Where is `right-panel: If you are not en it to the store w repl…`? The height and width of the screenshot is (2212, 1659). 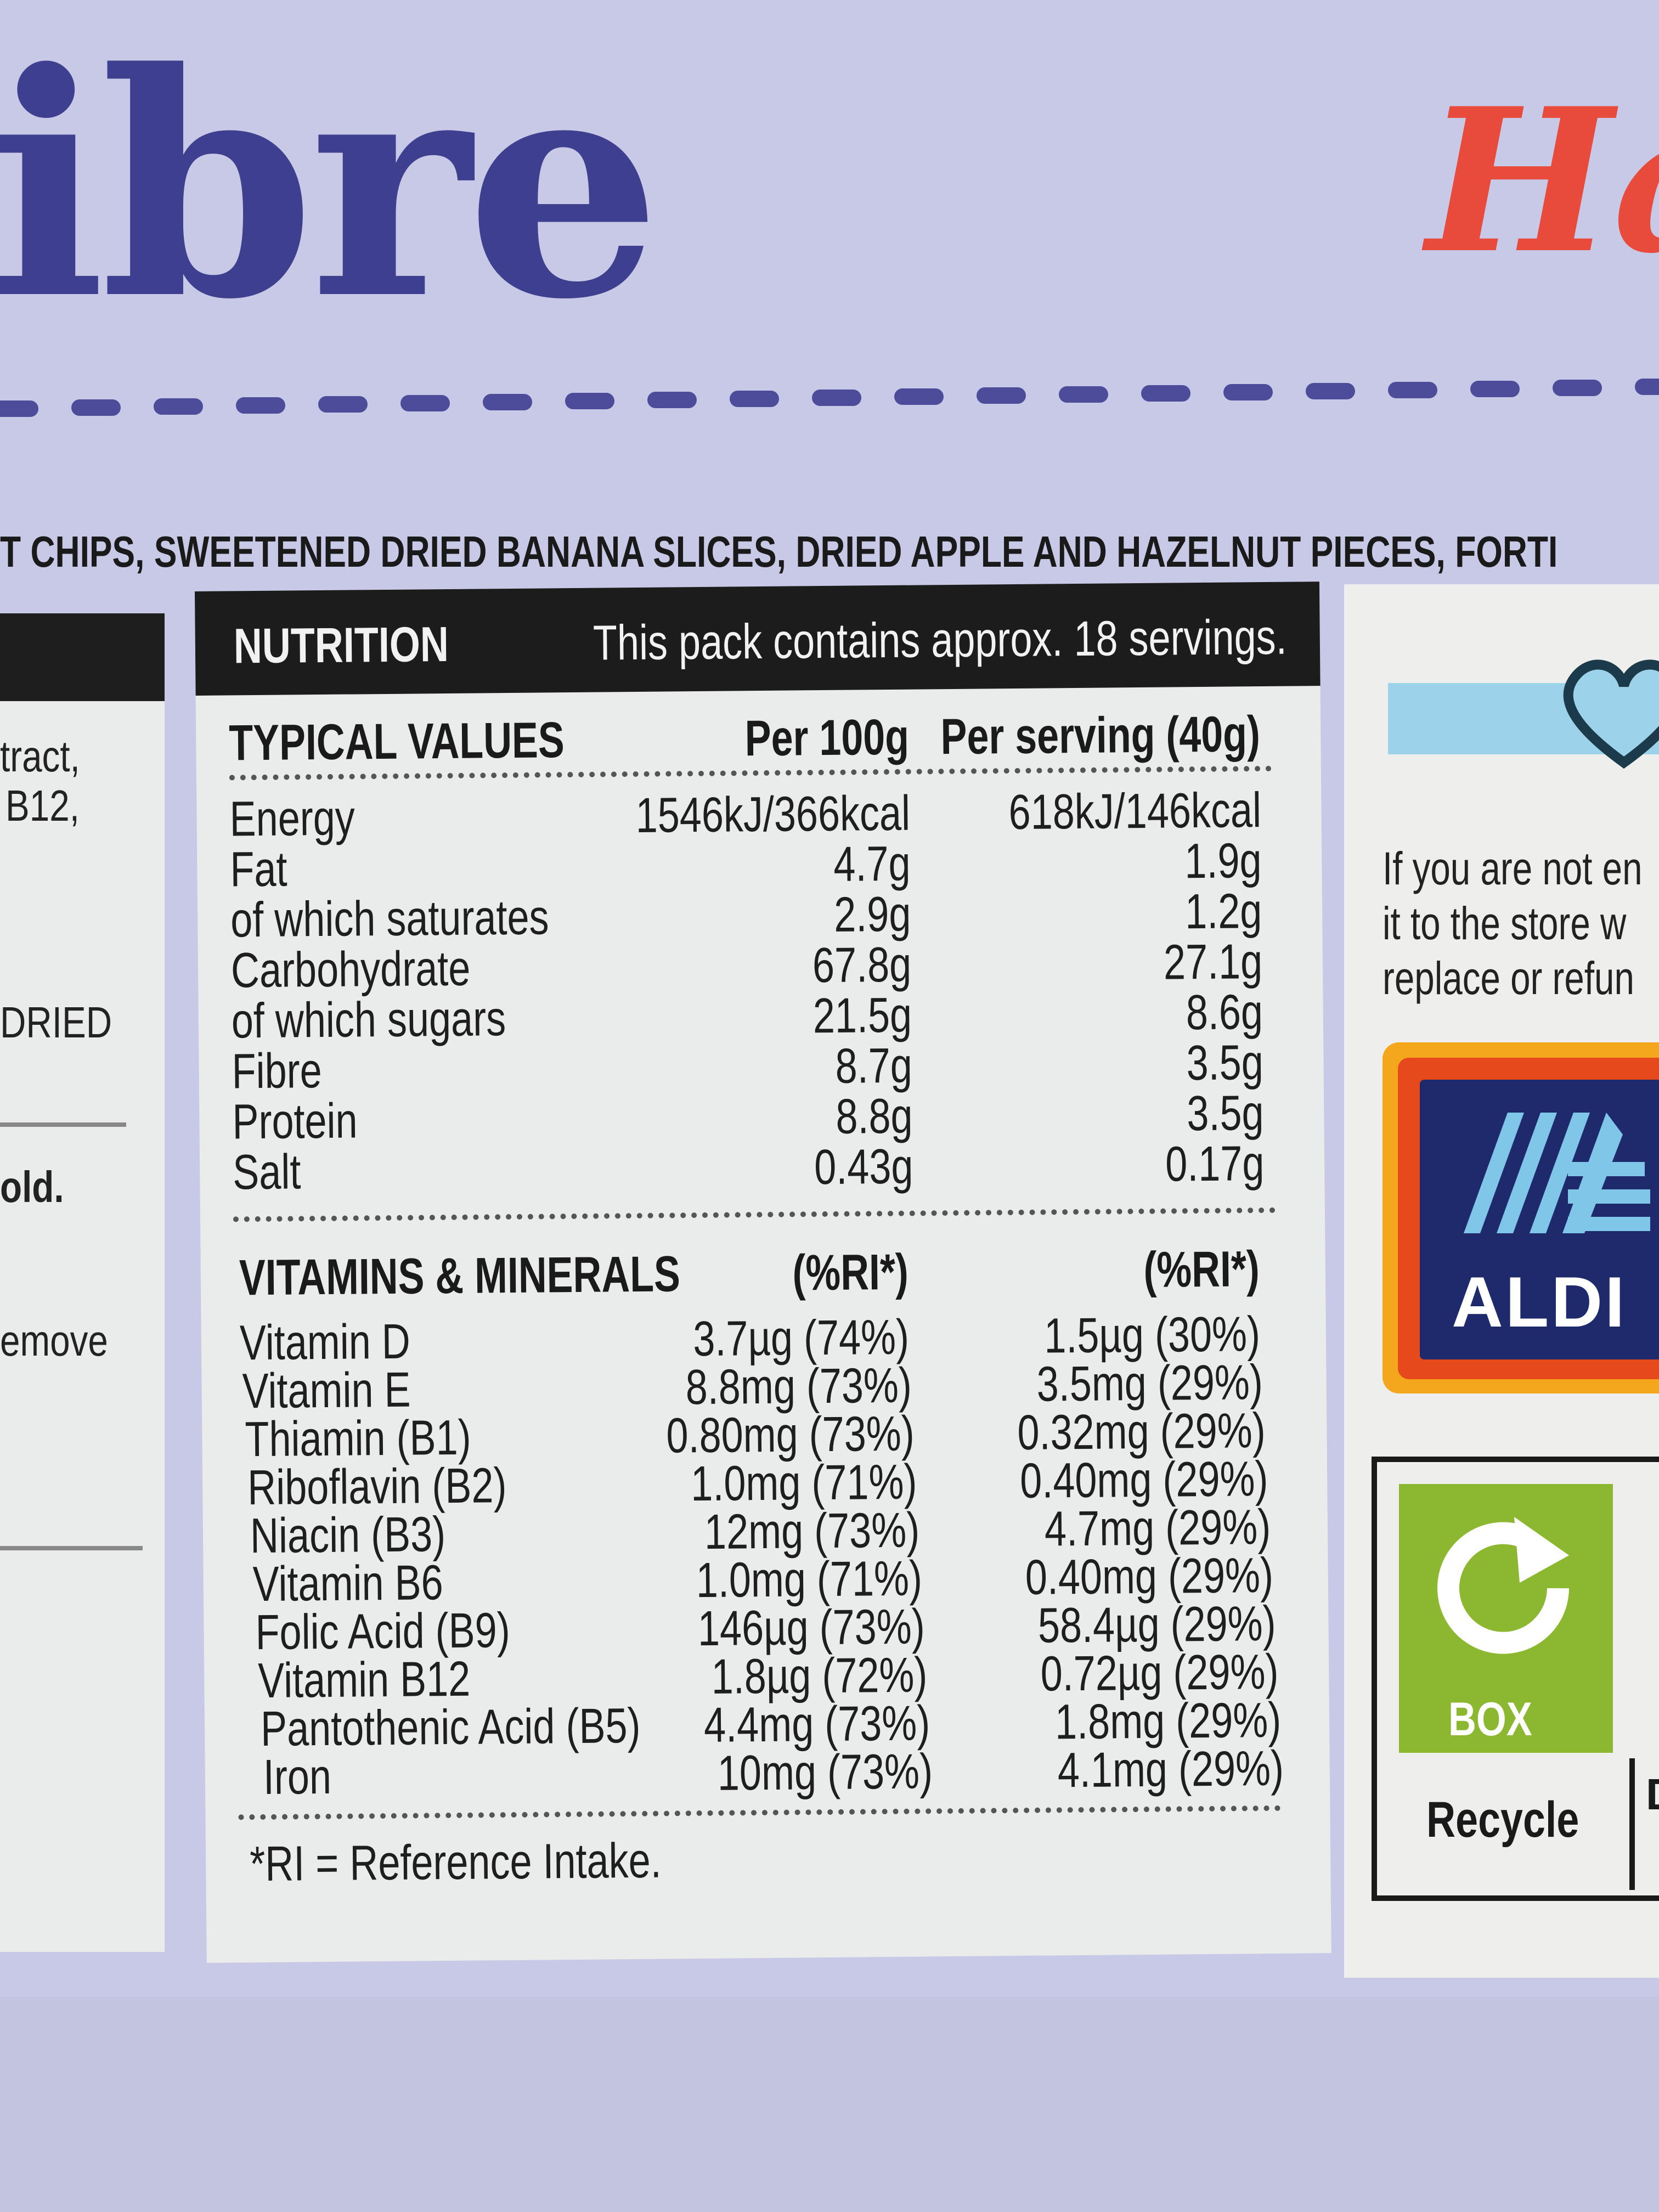 right-panel: If you are not en it to the store w repl… is located at coordinates (1501, 1281).